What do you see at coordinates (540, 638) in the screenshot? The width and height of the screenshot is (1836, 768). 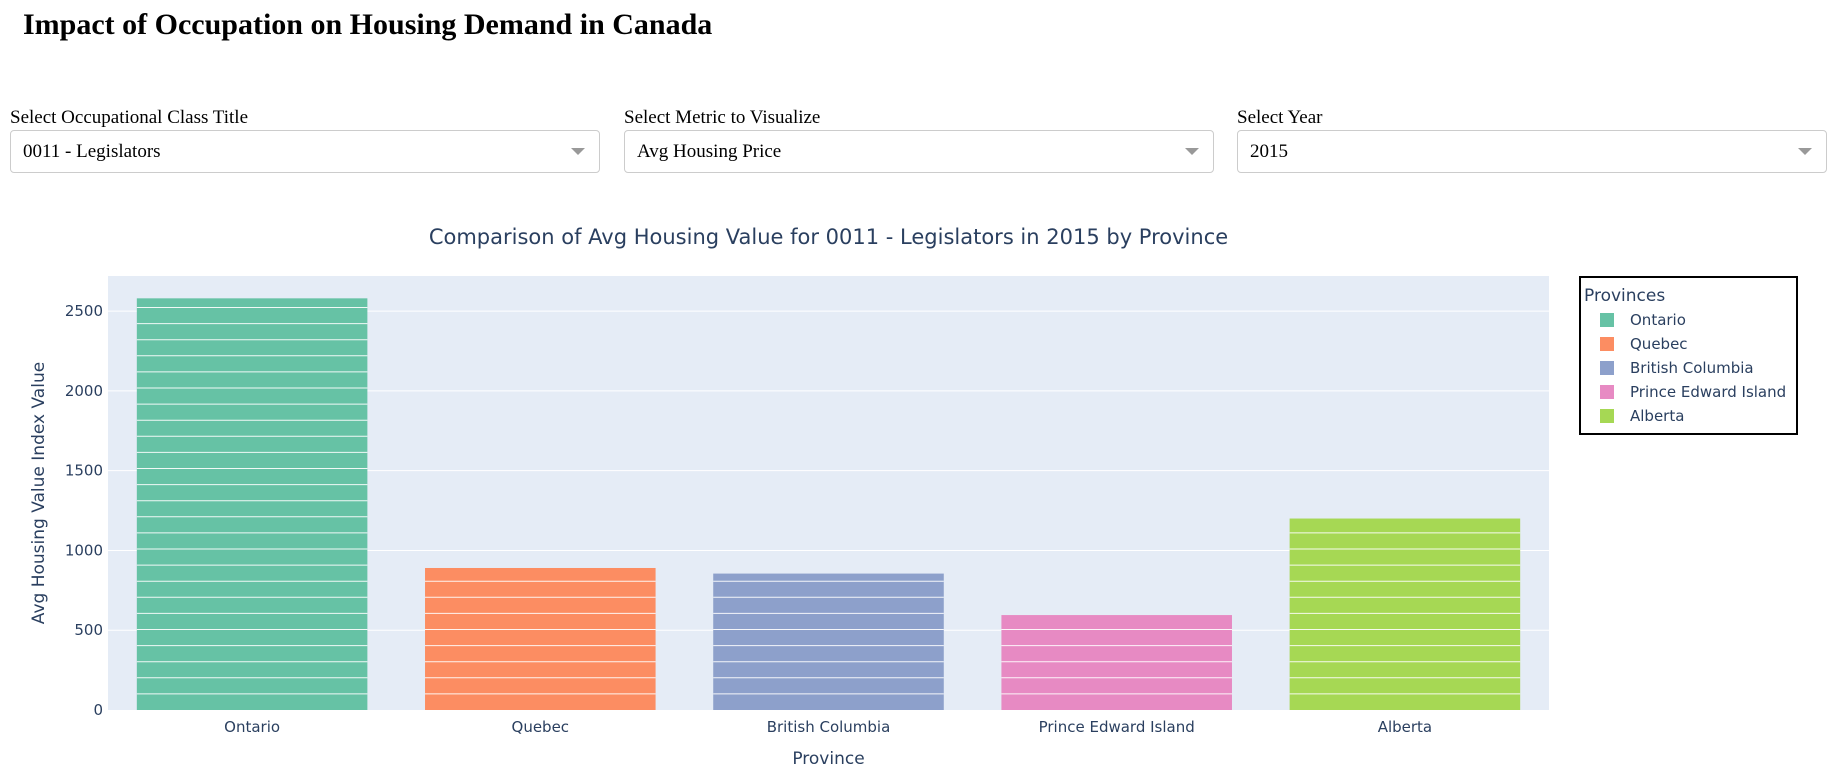 I see `bar-quebec` at bounding box center [540, 638].